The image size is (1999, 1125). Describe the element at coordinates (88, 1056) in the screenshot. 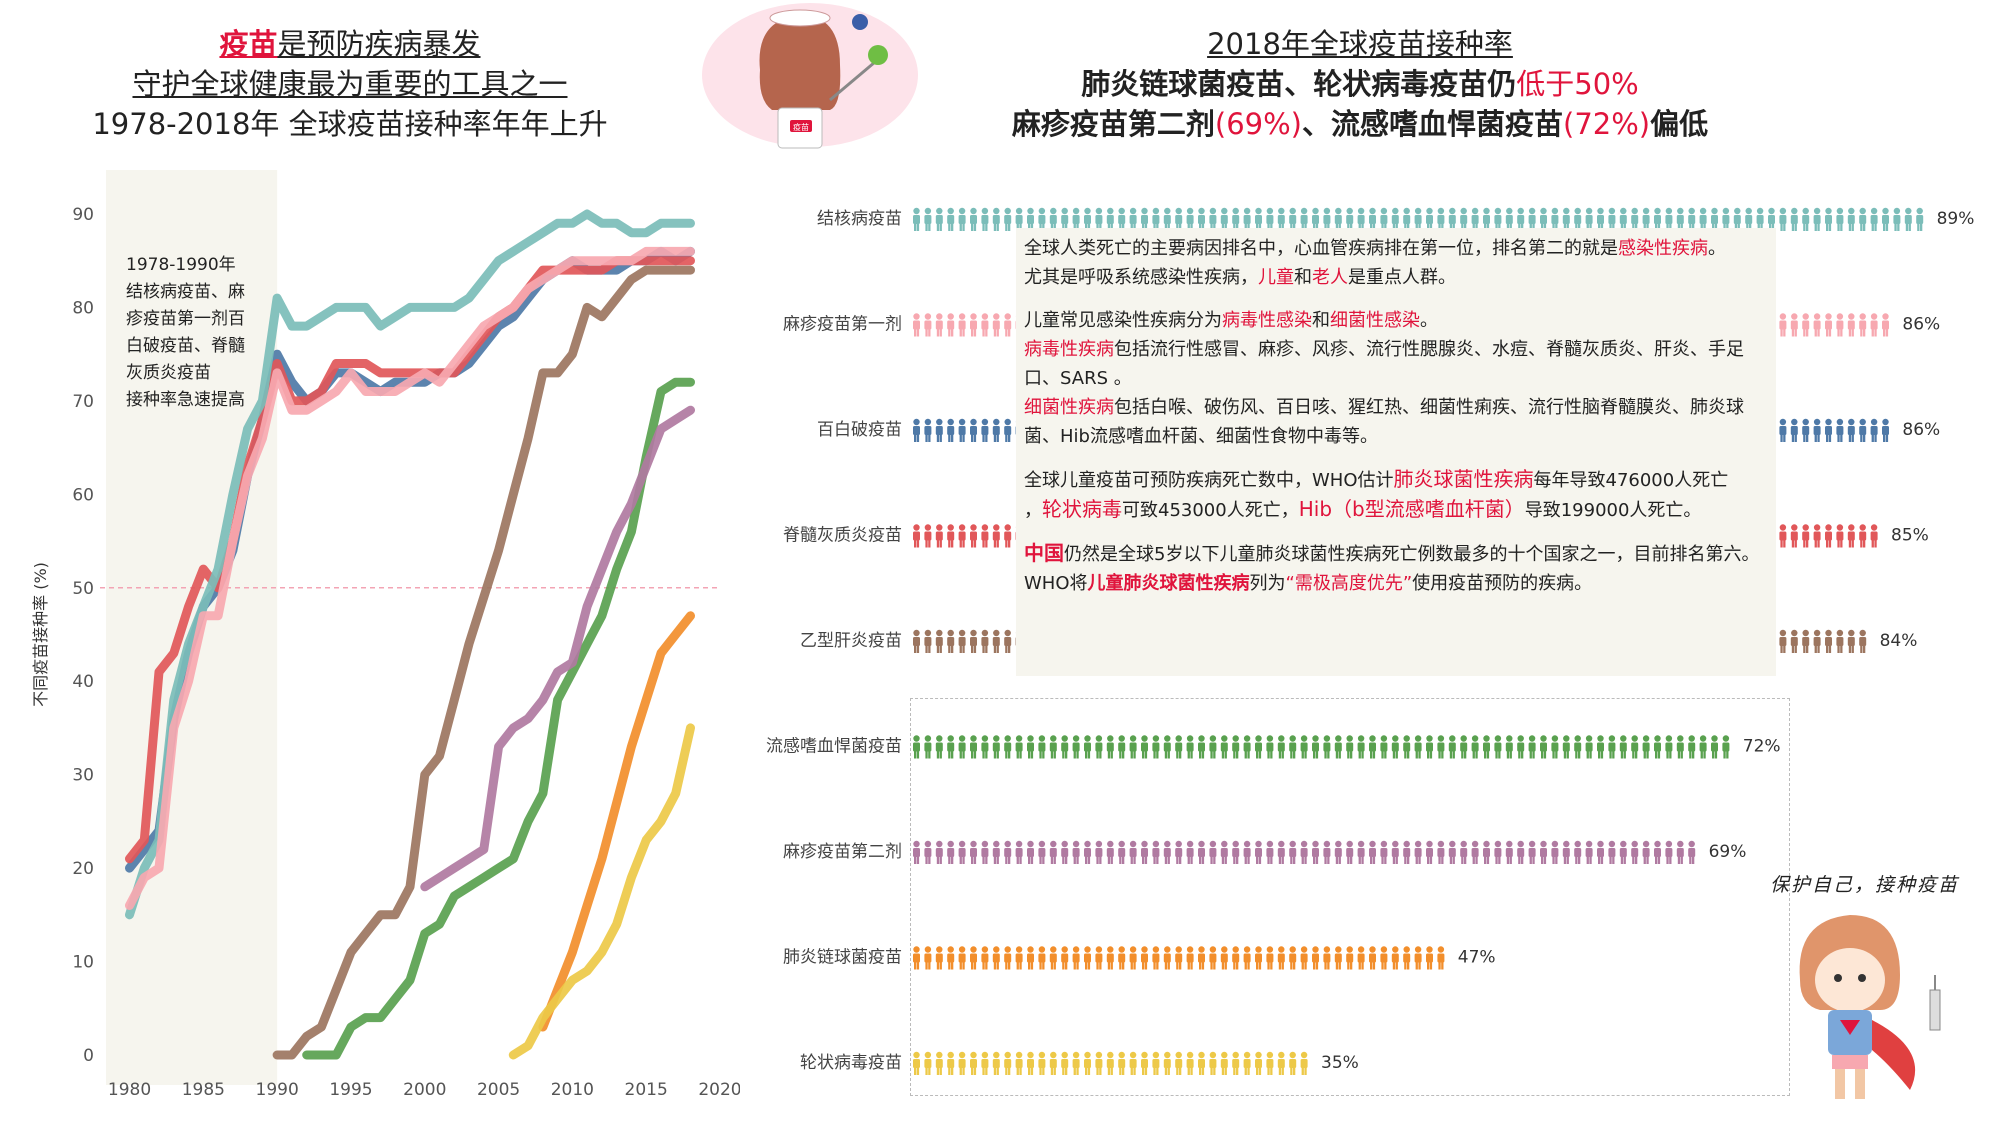

I see `y-tick-label: 0` at that location.